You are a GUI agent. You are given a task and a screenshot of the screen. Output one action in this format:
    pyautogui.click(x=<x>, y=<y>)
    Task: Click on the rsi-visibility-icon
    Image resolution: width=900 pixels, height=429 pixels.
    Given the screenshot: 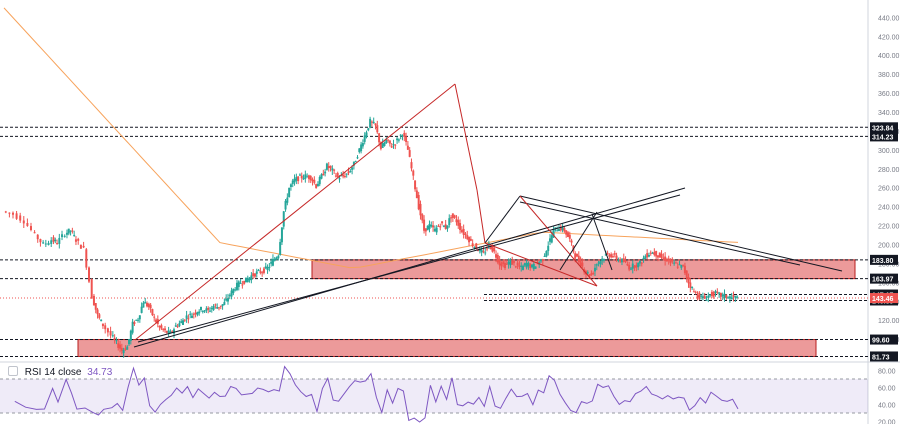 What is the action you would take?
    pyautogui.click(x=13, y=371)
    